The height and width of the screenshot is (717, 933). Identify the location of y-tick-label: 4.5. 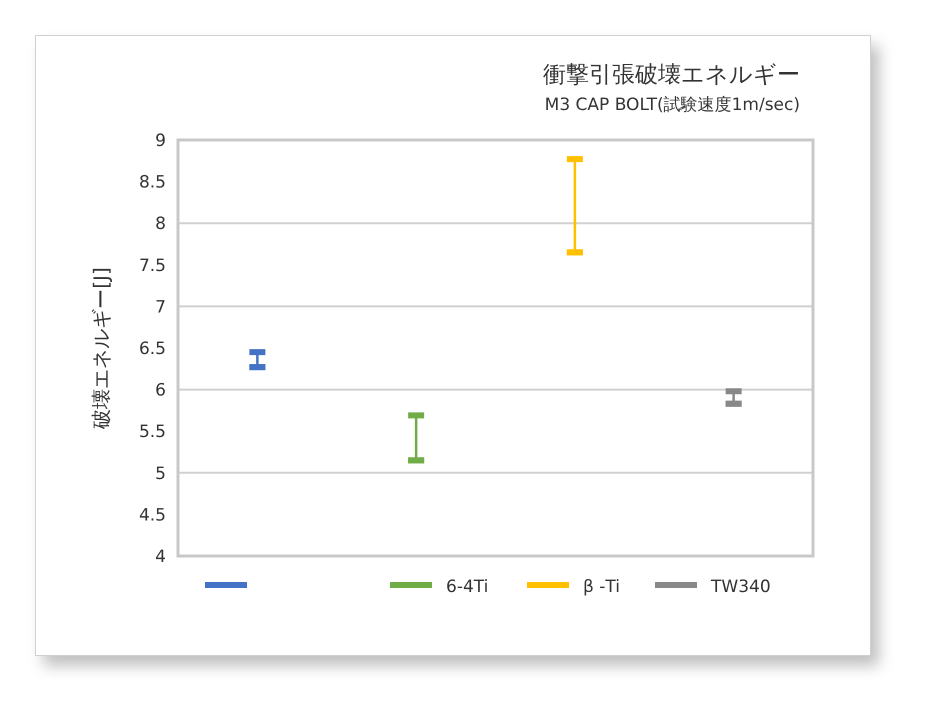
(152, 515).